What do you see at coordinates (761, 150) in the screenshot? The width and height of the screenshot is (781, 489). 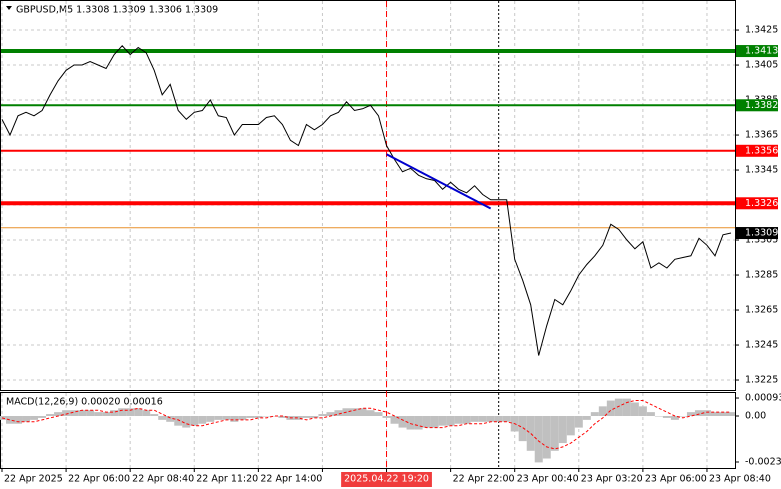 I see `level-label: 1.3356` at bounding box center [761, 150].